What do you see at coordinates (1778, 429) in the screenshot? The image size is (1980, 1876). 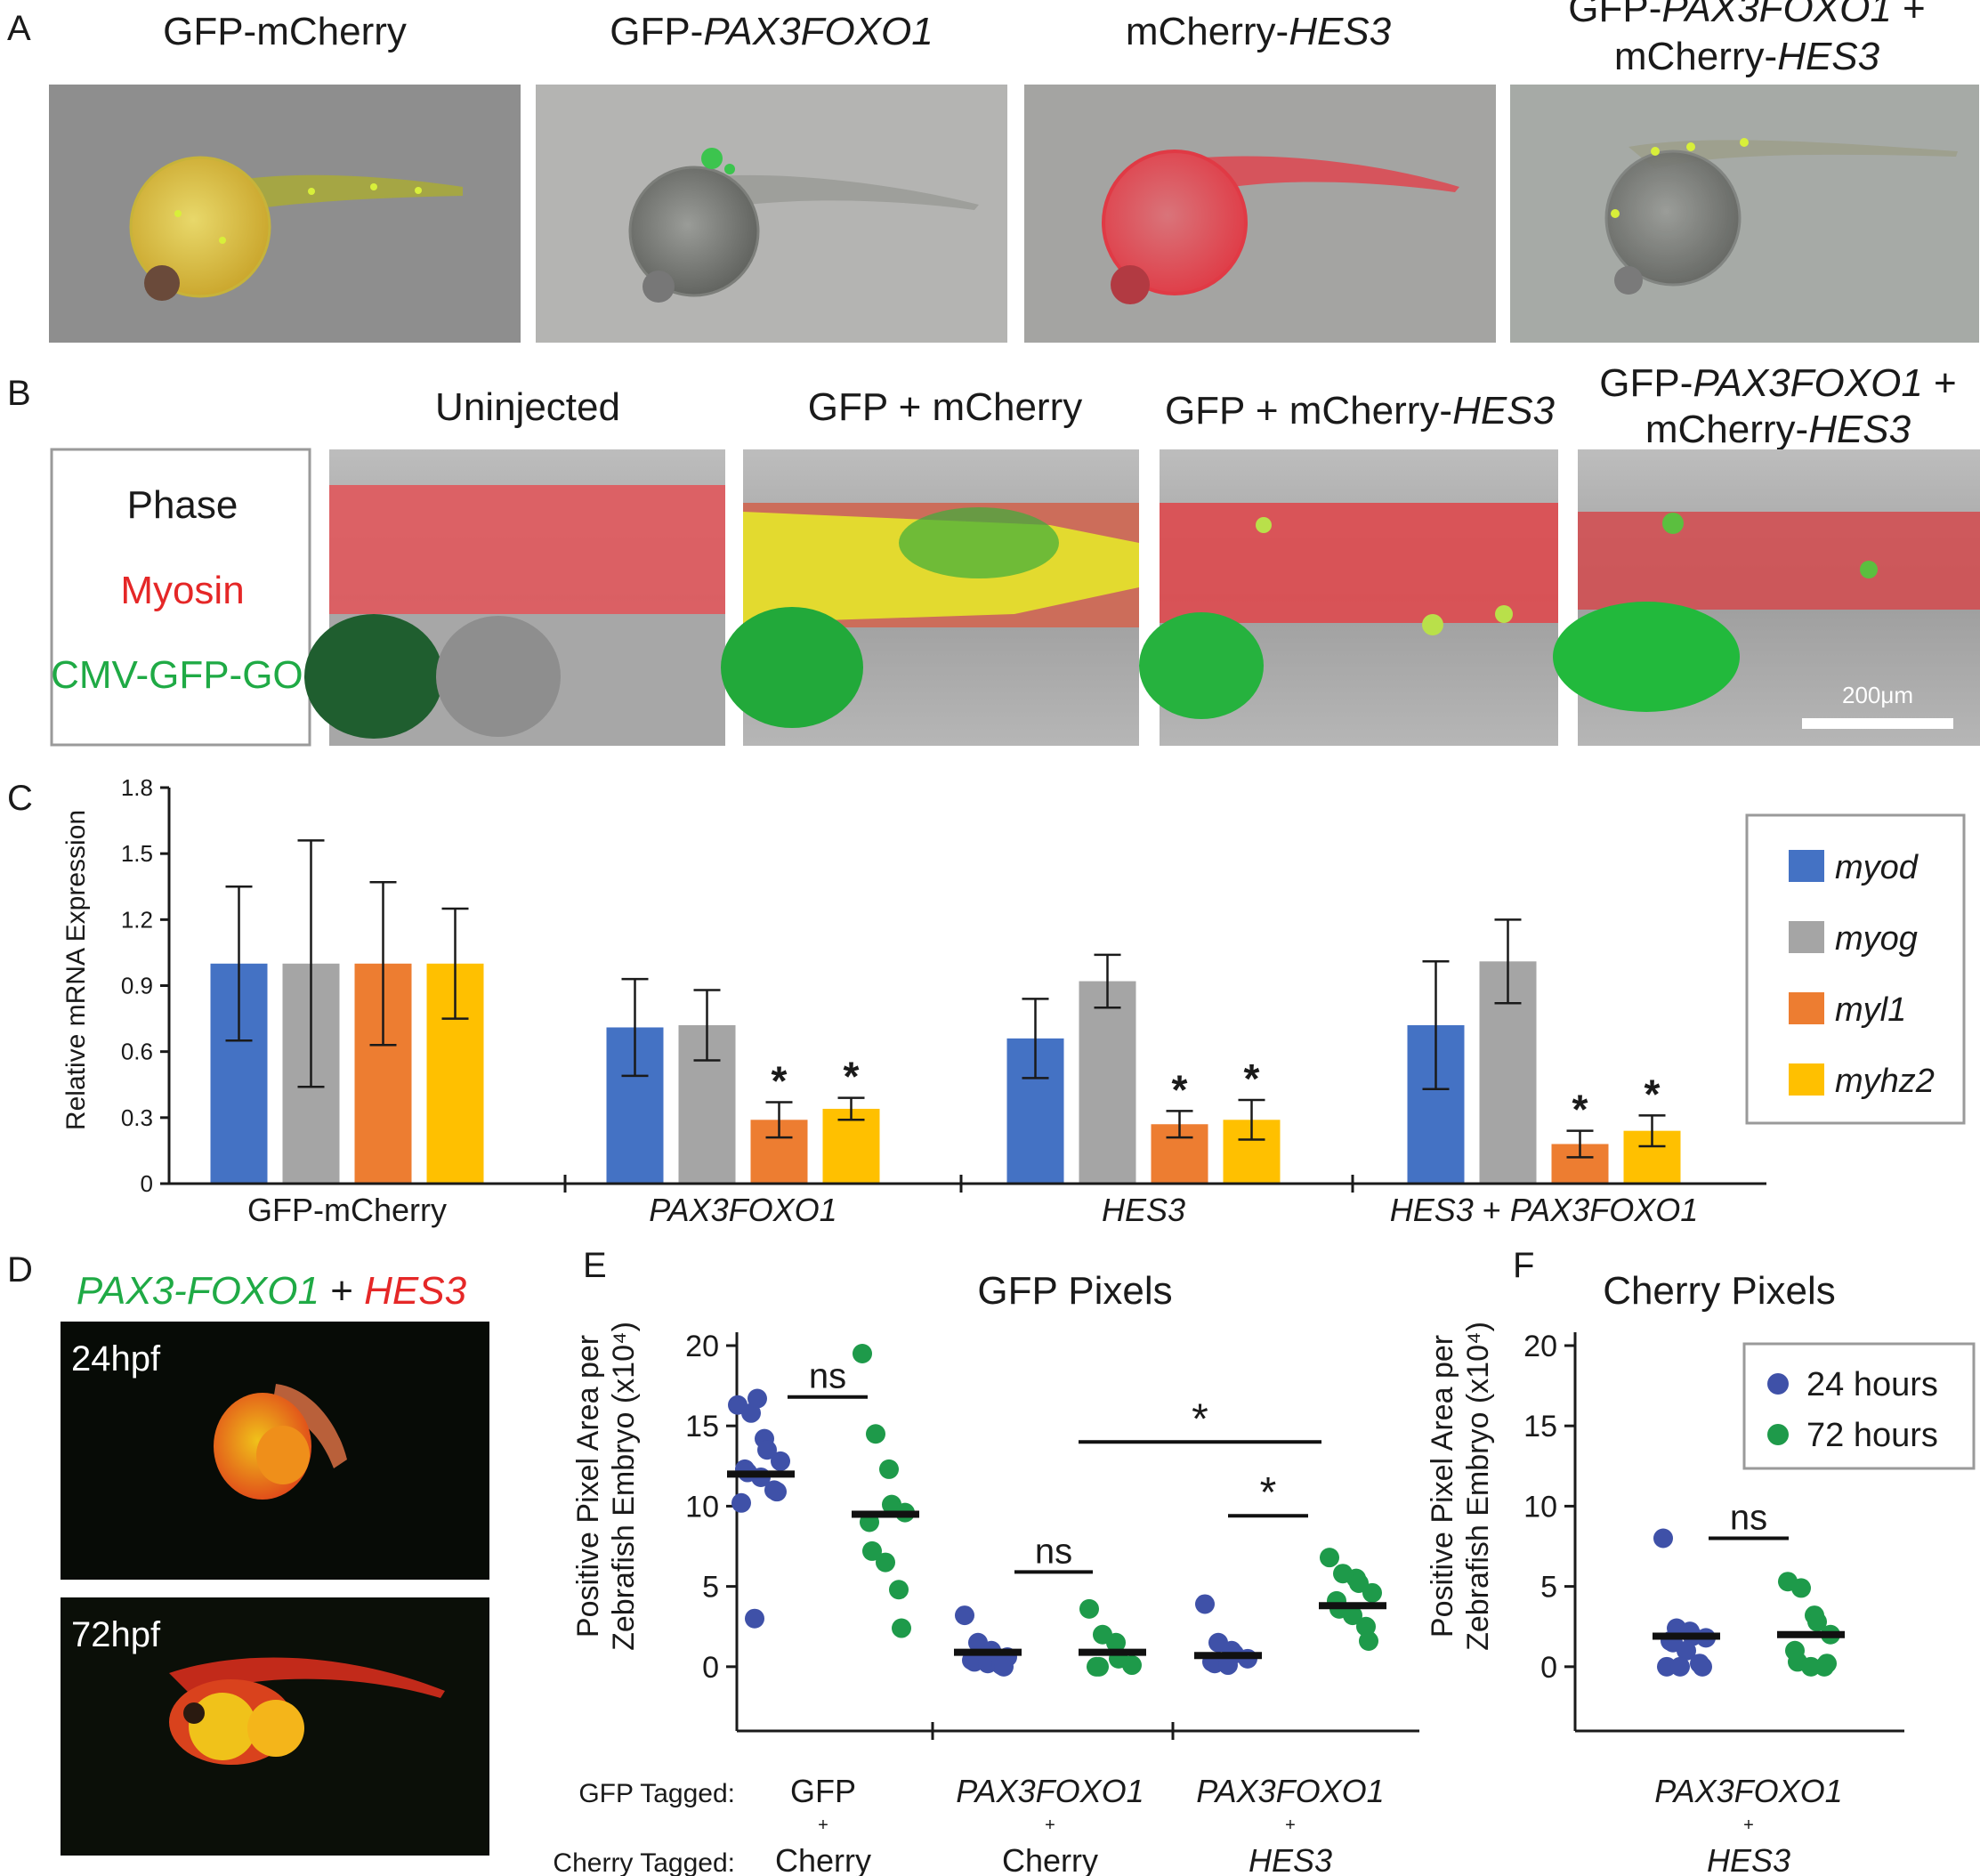 I see `panel-b-title-4-line-2: mCherry-HES3` at bounding box center [1778, 429].